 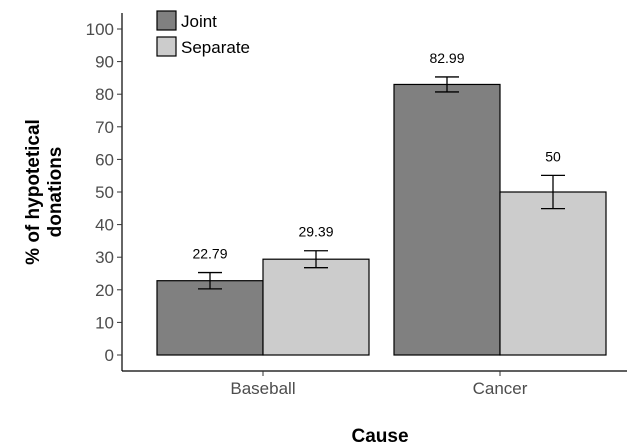 What do you see at coordinates (166, 46) in the screenshot?
I see `legend-swatch-separate` at bounding box center [166, 46].